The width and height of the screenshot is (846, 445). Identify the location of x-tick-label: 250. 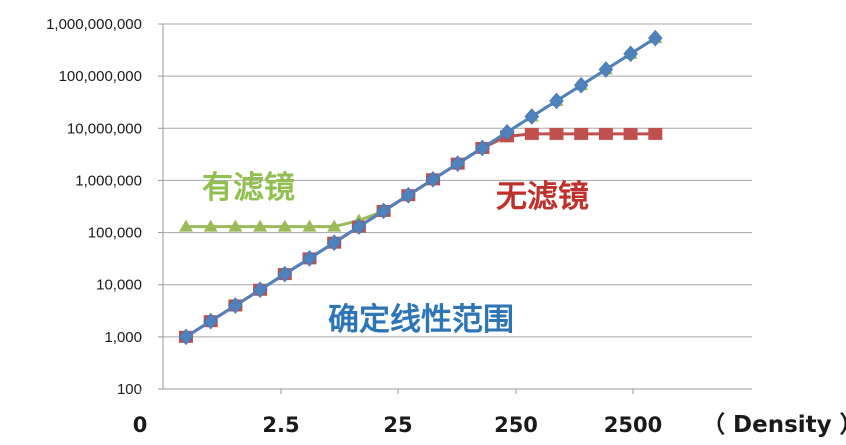
(516, 425).